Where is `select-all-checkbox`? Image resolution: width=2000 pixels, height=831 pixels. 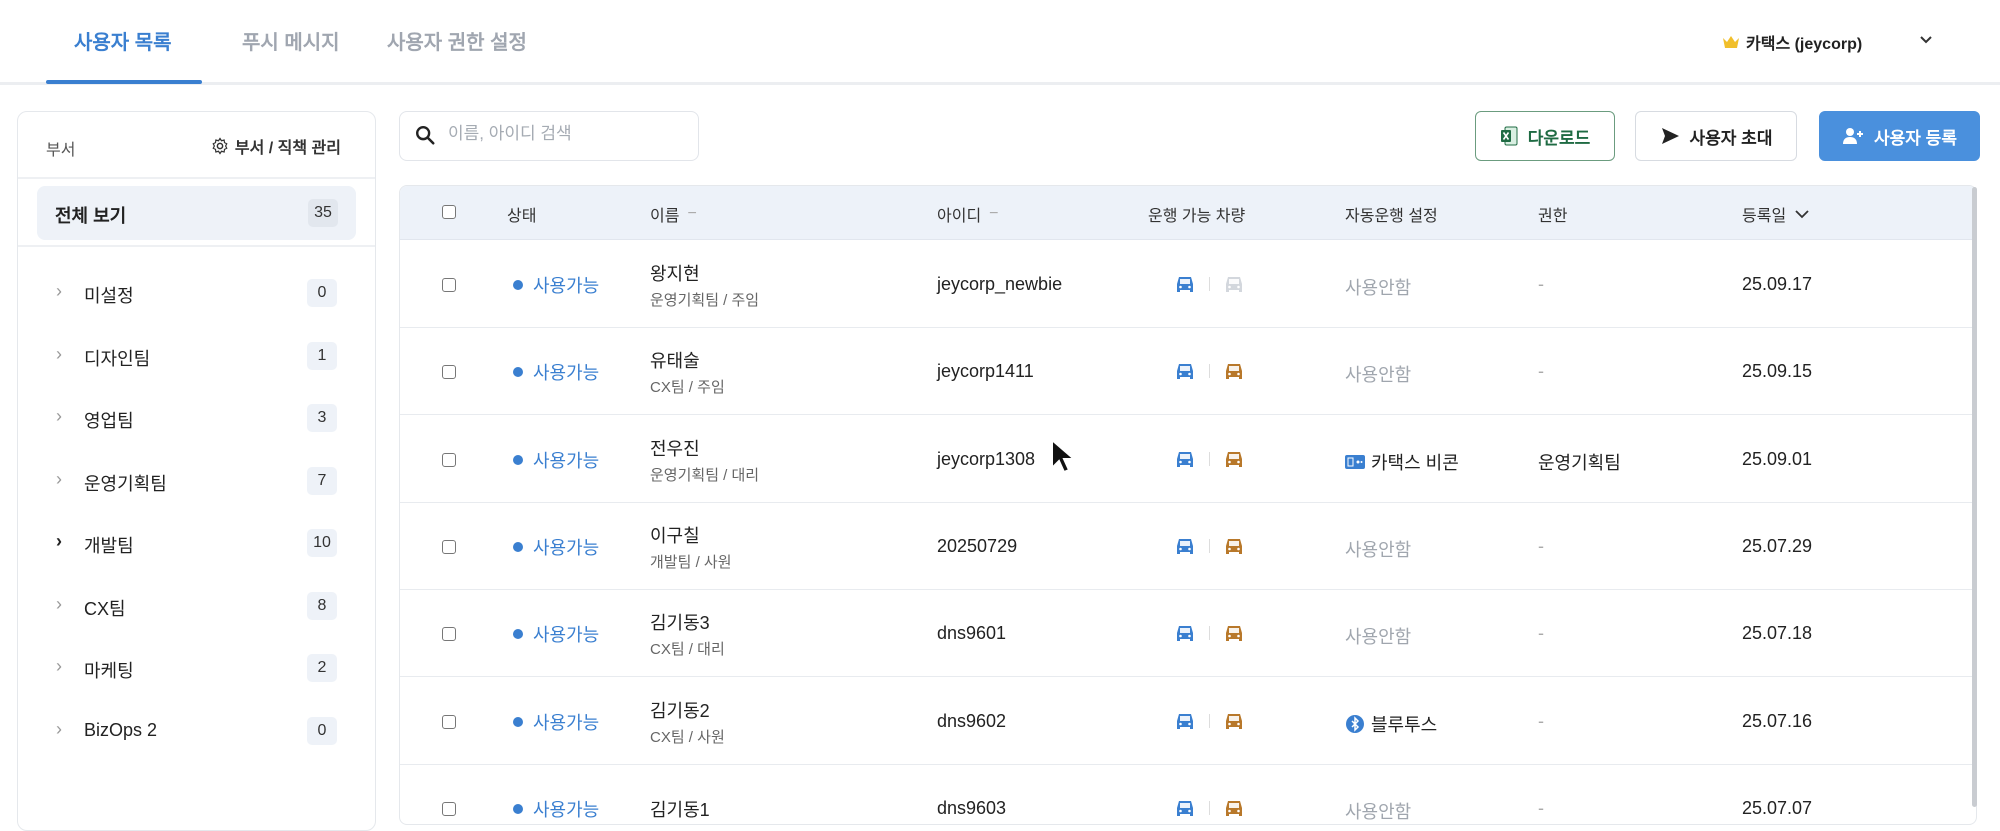
select-all-checkbox is located at coordinates (449, 212).